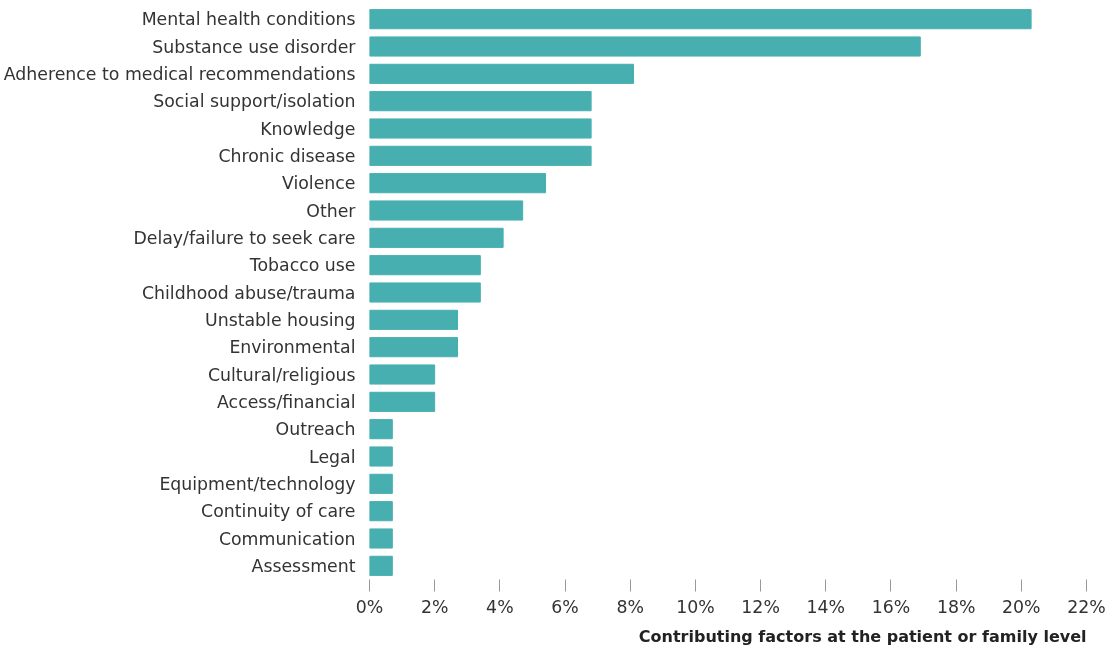  I want to click on x-tick-label: 6%, so click(565, 606).